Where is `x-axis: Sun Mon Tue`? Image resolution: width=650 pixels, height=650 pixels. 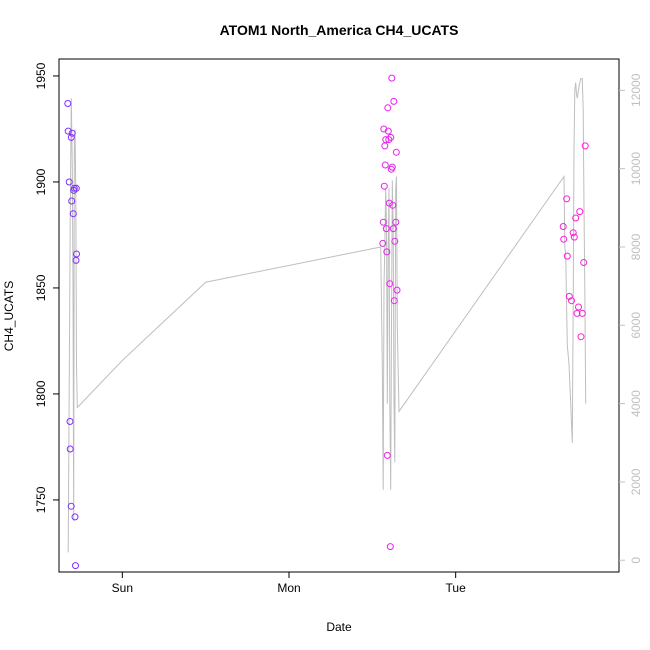
x-axis: Sun Mon Tue is located at coordinates (289, 583).